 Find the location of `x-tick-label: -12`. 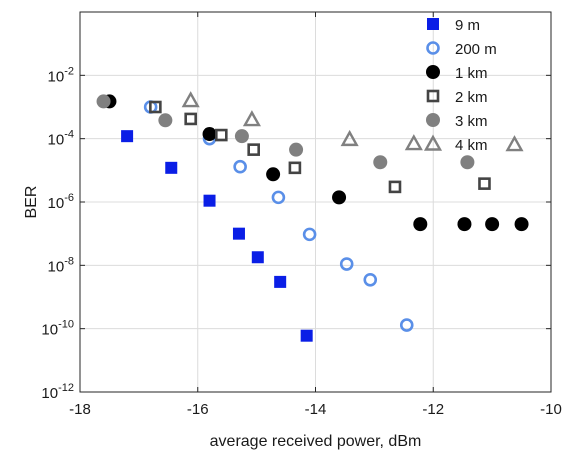

x-tick-label: -12 is located at coordinates (433, 409).